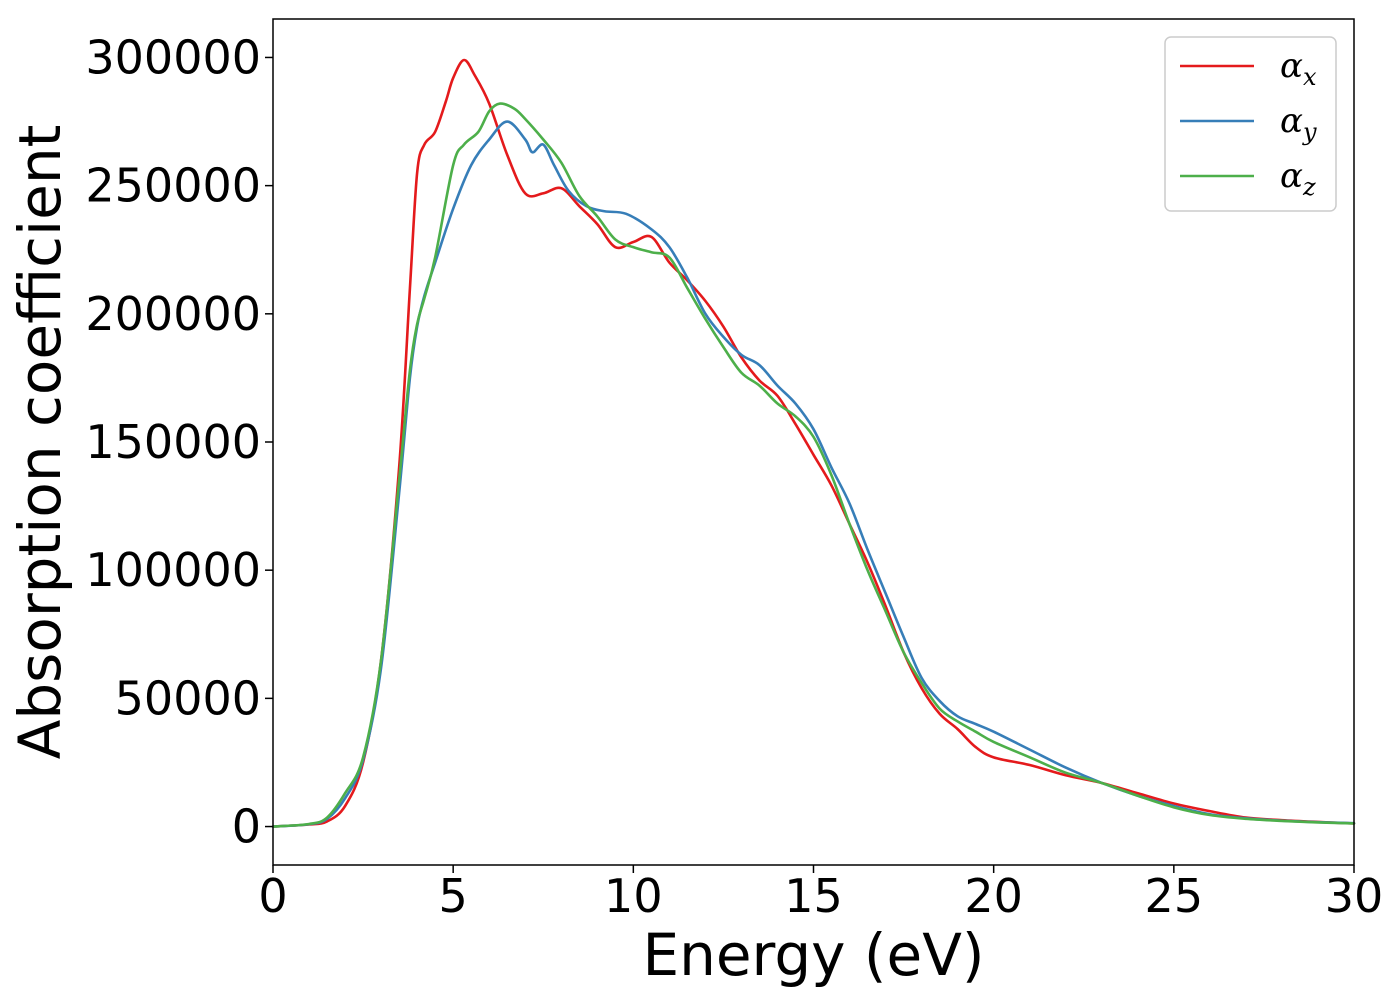 Image resolution: width=1400 pixels, height=1000 pixels. Describe the element at coordinates (188, 698) in the screenshot. I see `y-tick-label: 50000` at that location.